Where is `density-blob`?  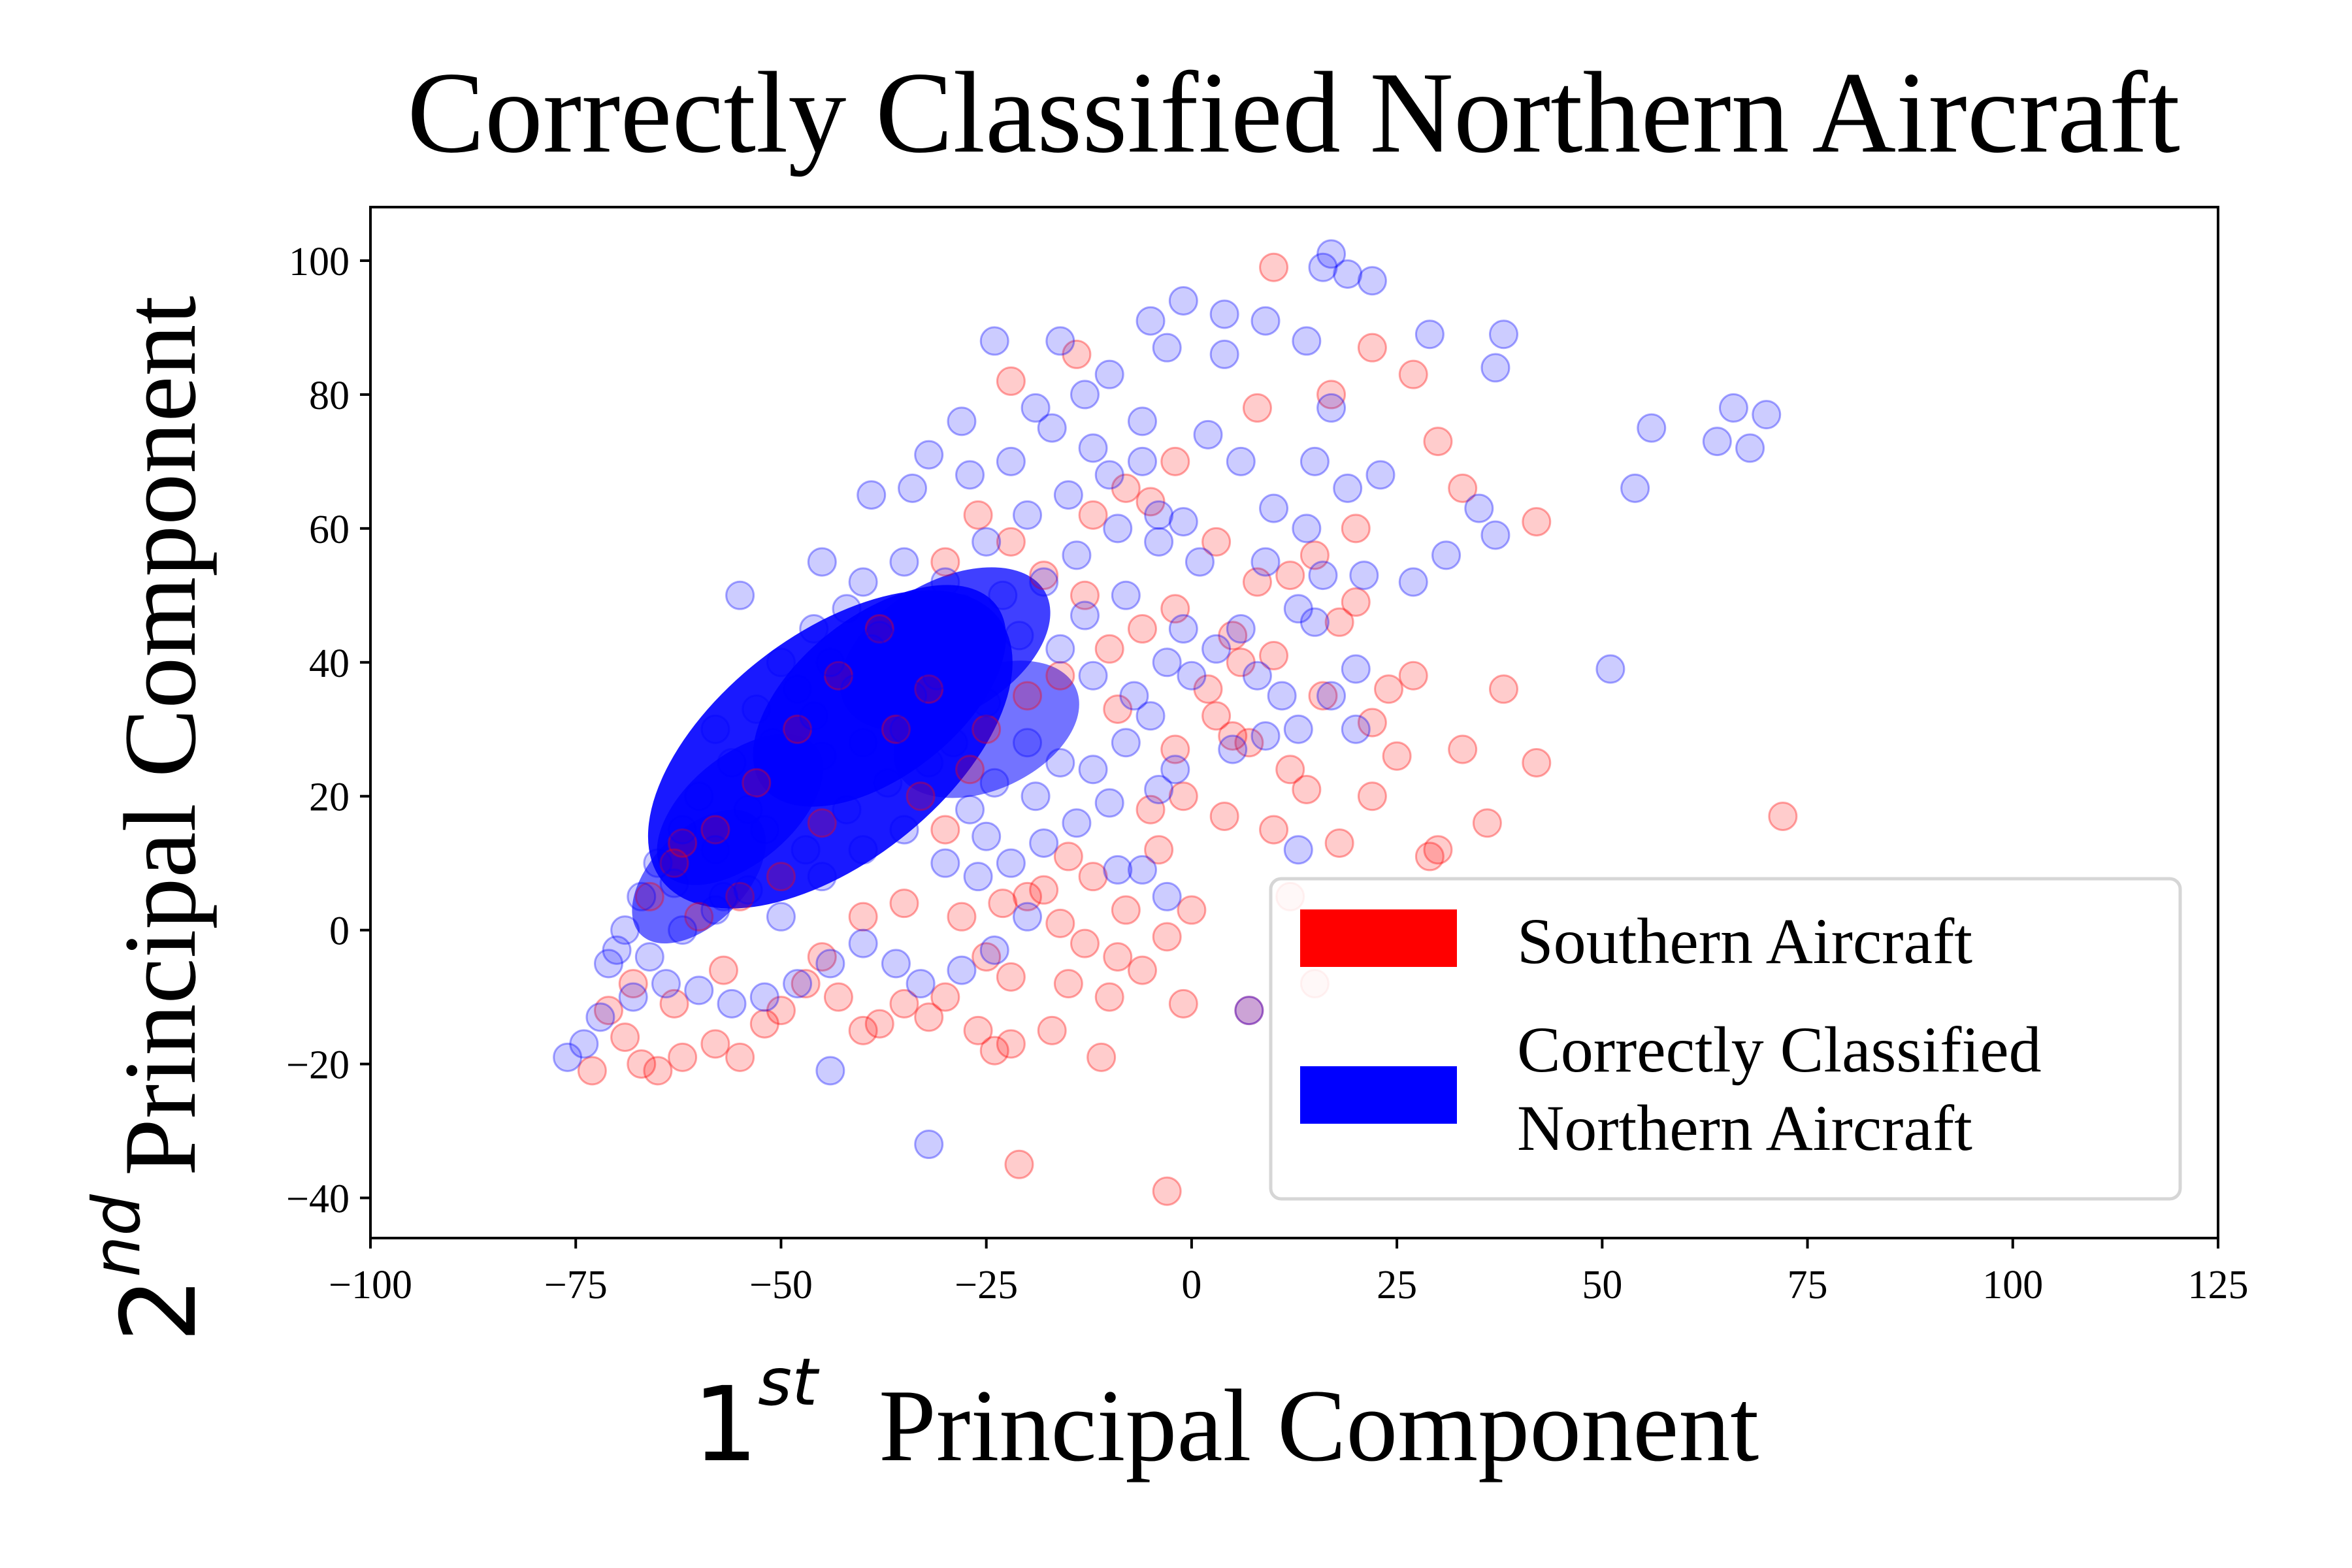 density-blob is located at coordinates (699, 876).